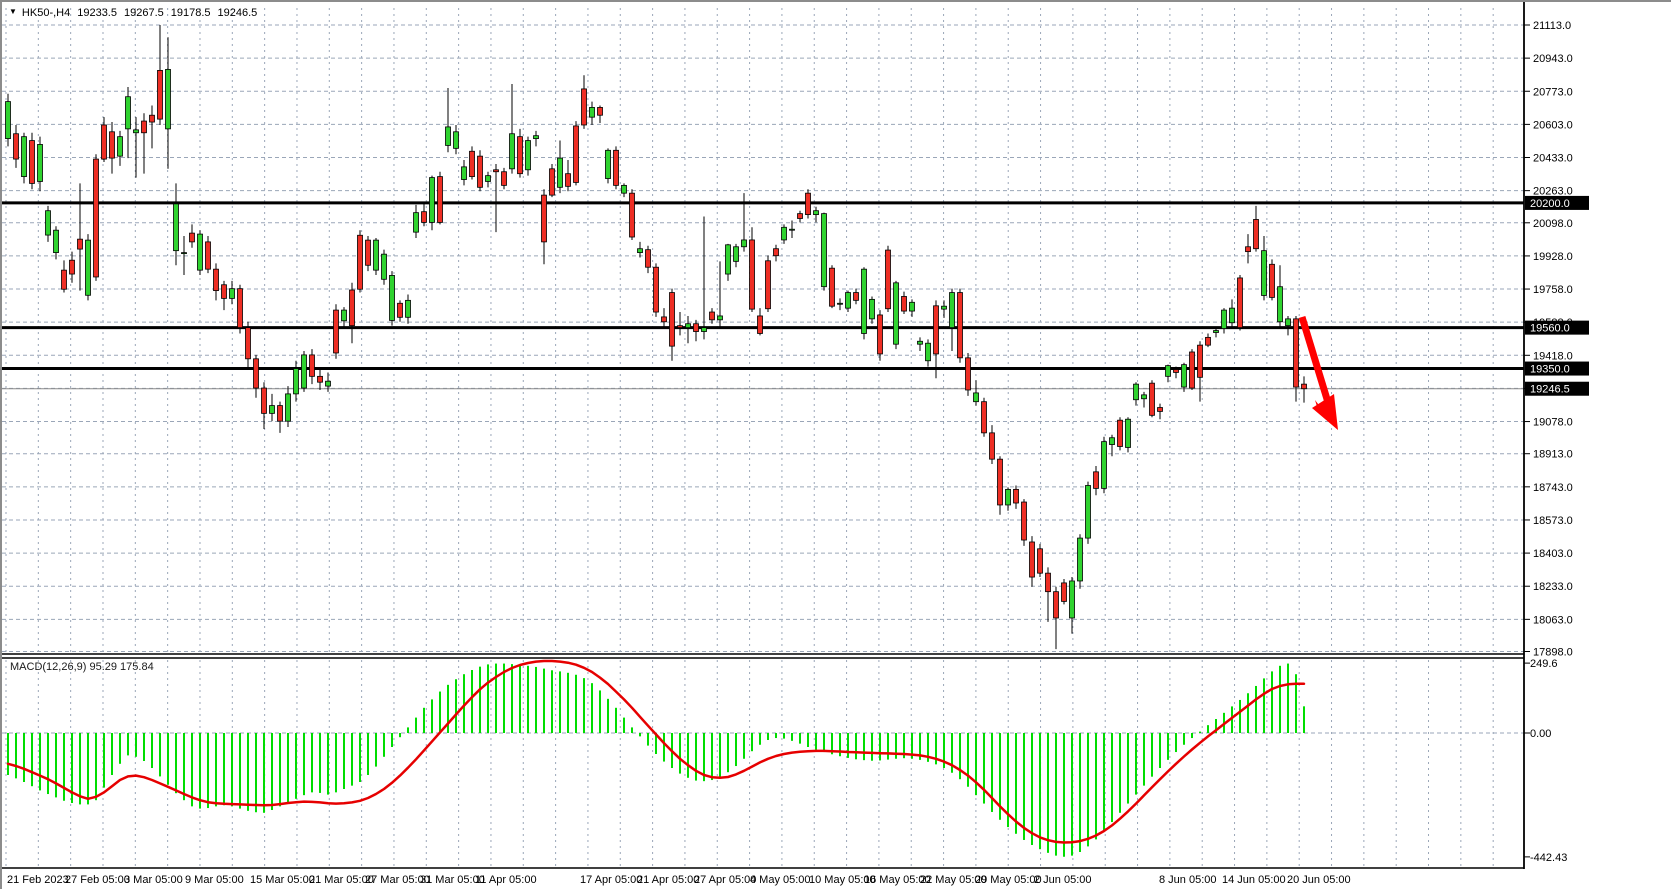  What do you see at coordinates (1553, 423) in the screenshot?
I see `price-tick-label: 19078.0` at bounding box center [1553, 423].